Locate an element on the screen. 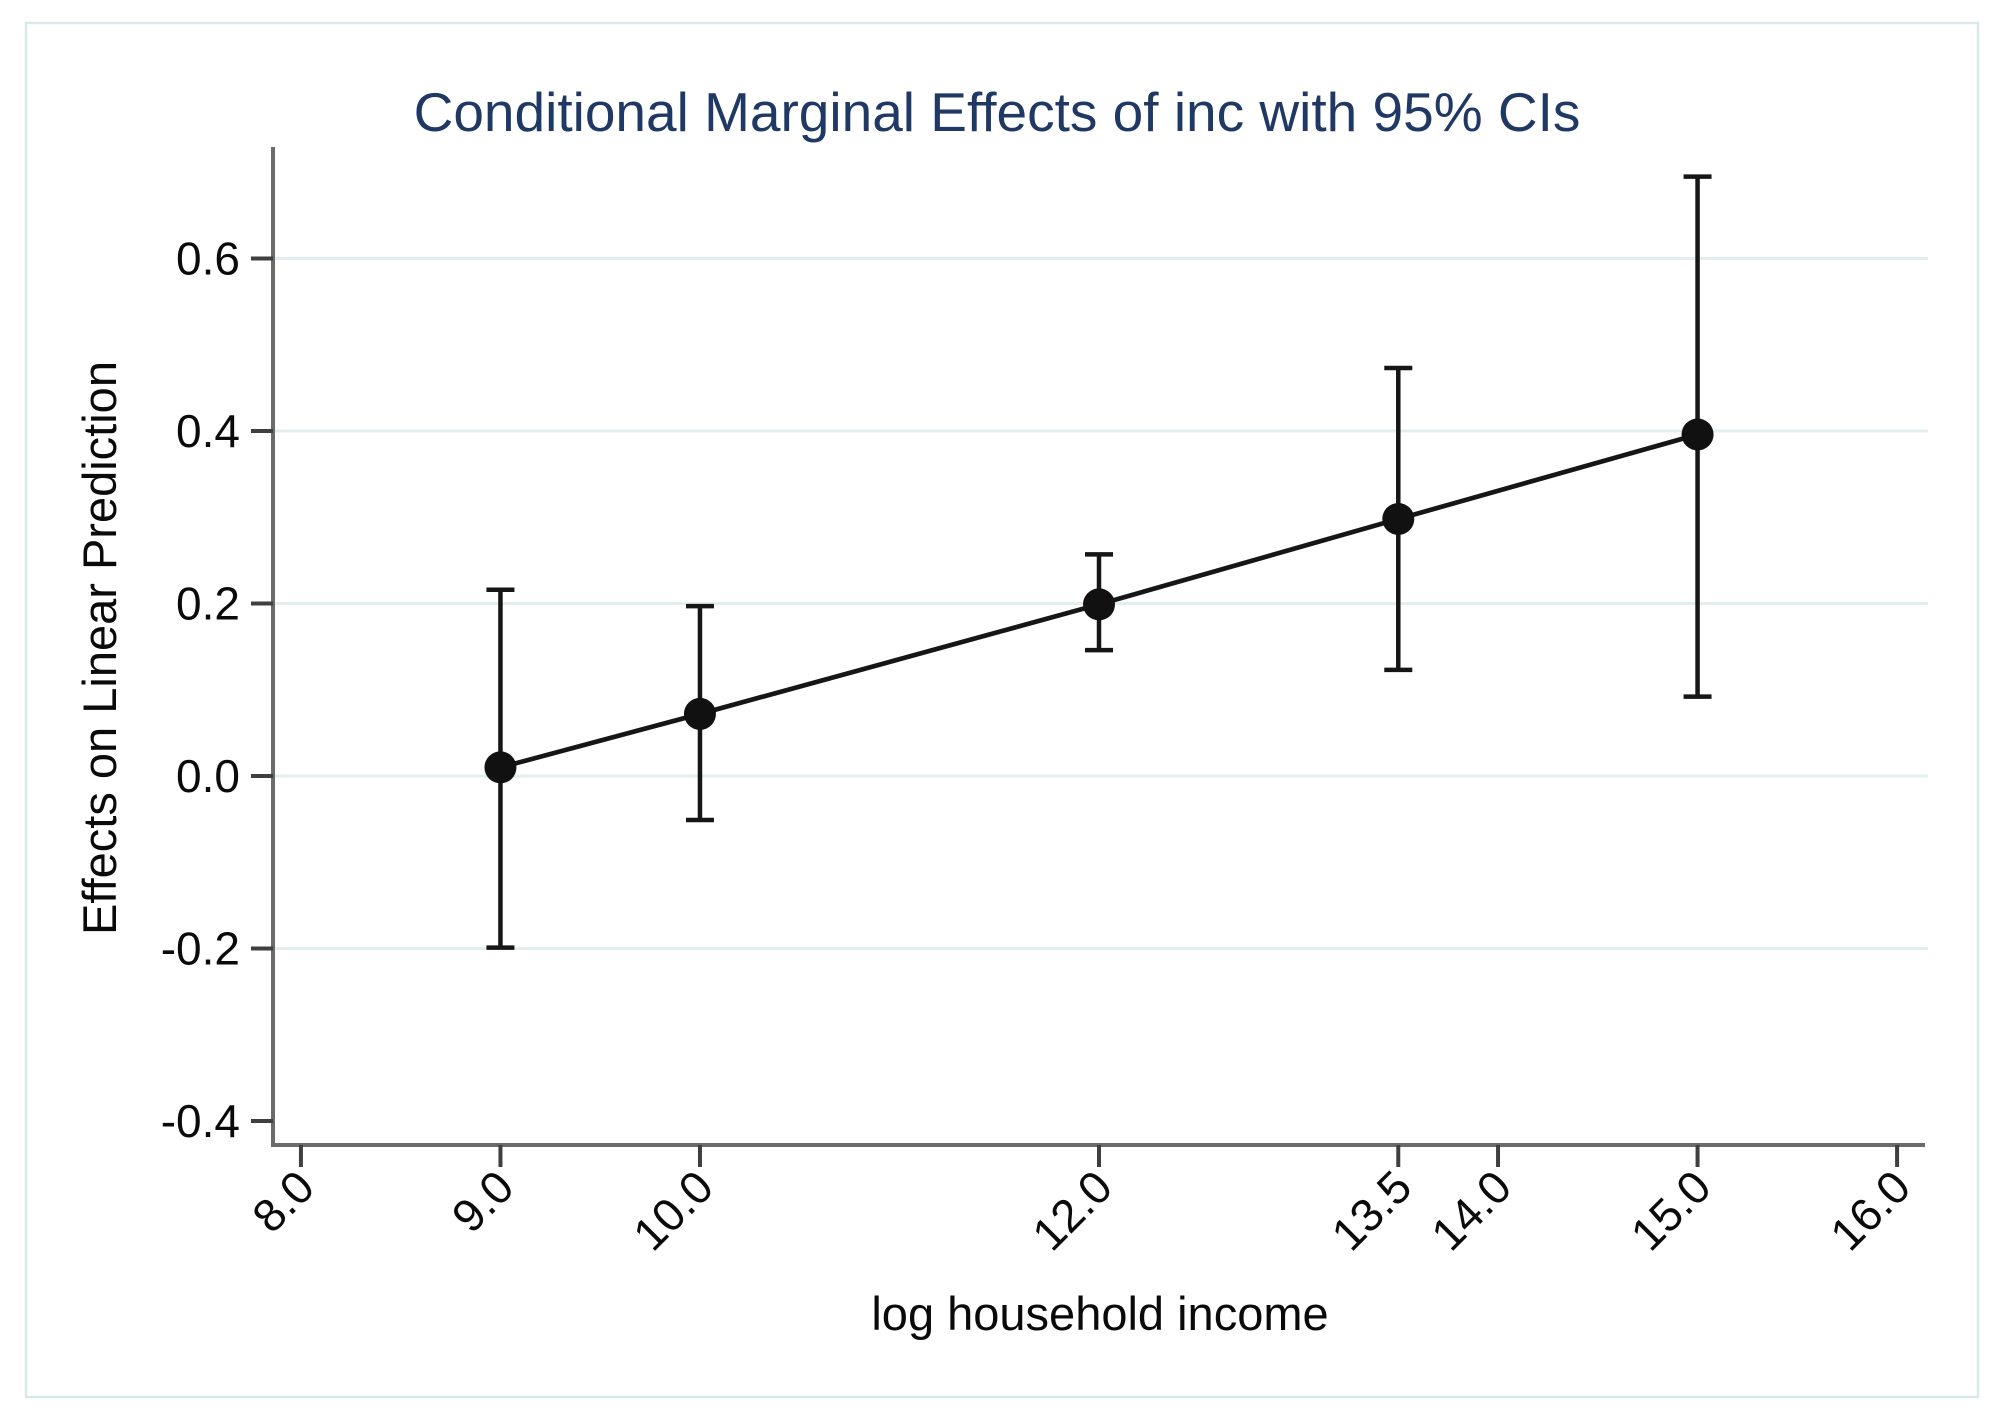 This screenshot has width=1994, height=1420. y-tick-labels: -0.4 -0.2 0.0 0.2 0.4 0.6 is located at coordinates (200, 690).